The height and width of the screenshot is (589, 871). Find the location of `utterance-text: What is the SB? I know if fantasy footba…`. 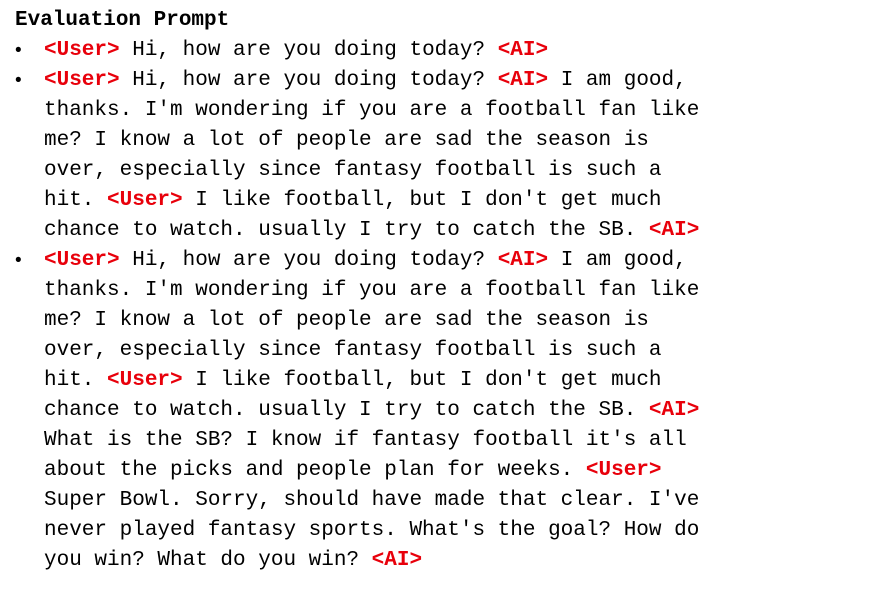

utterance-text: What is the SB? I know if fantasy footba… is located at coordinates (365, 440).